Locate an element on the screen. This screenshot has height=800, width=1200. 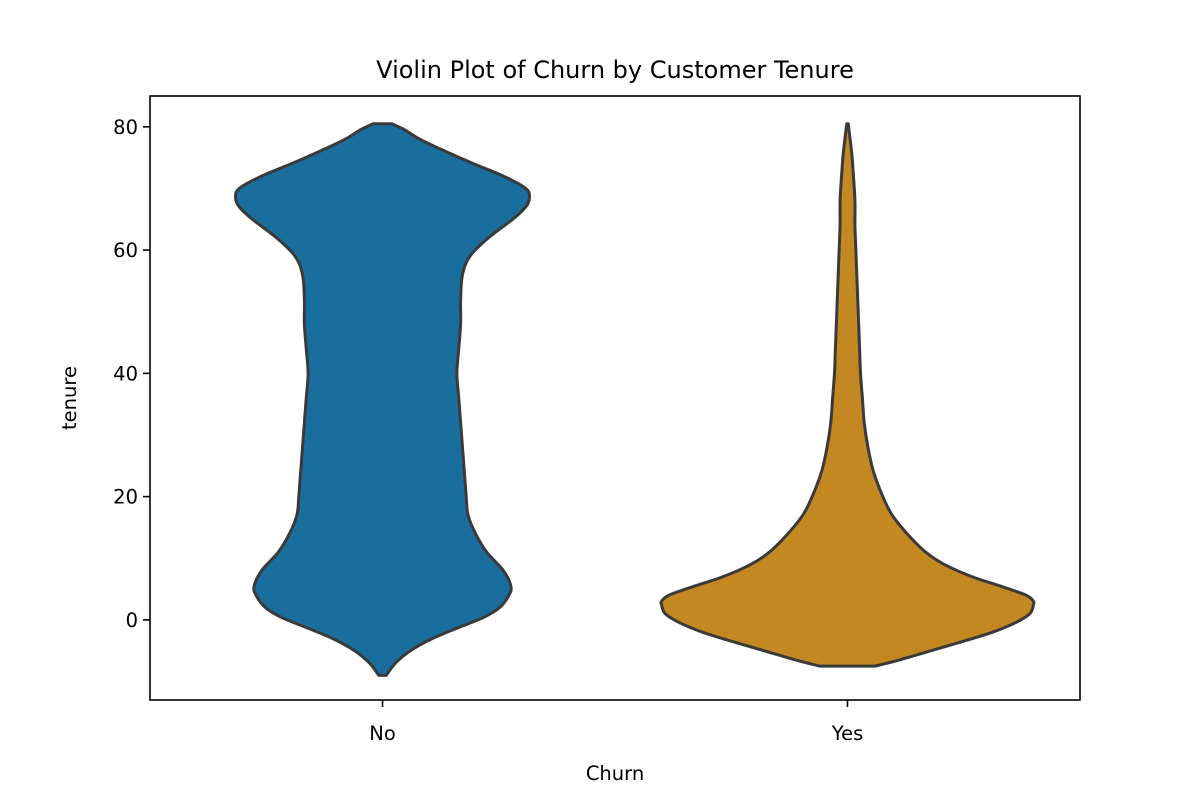
x-tick-label: No is located at coordinates (382, 733).